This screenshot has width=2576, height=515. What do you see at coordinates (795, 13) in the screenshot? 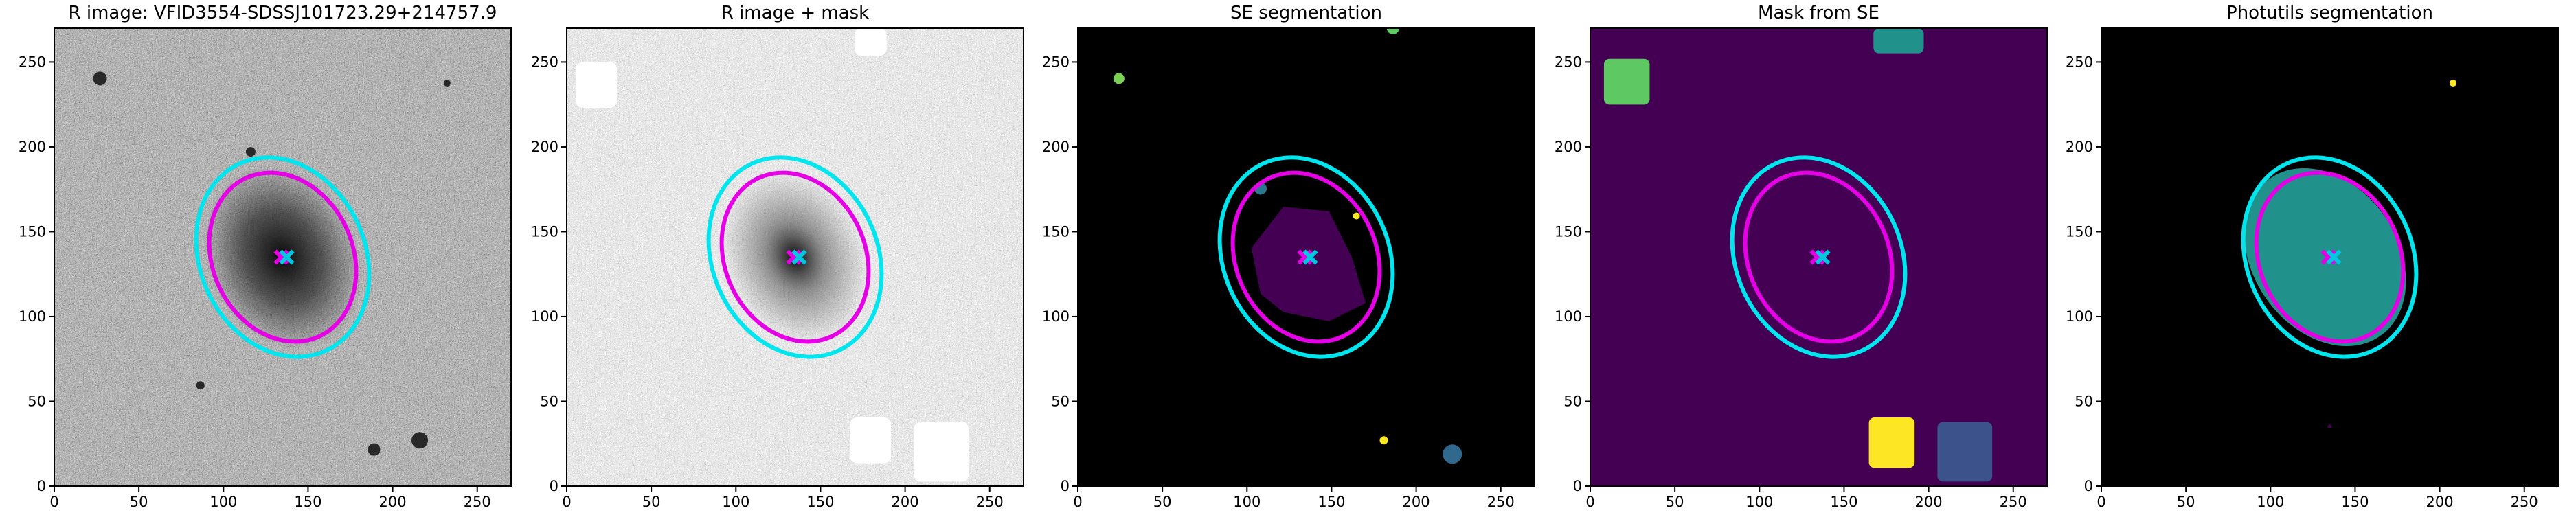
I see `panel-title: R image + mask` at bounding box center [795, 13].